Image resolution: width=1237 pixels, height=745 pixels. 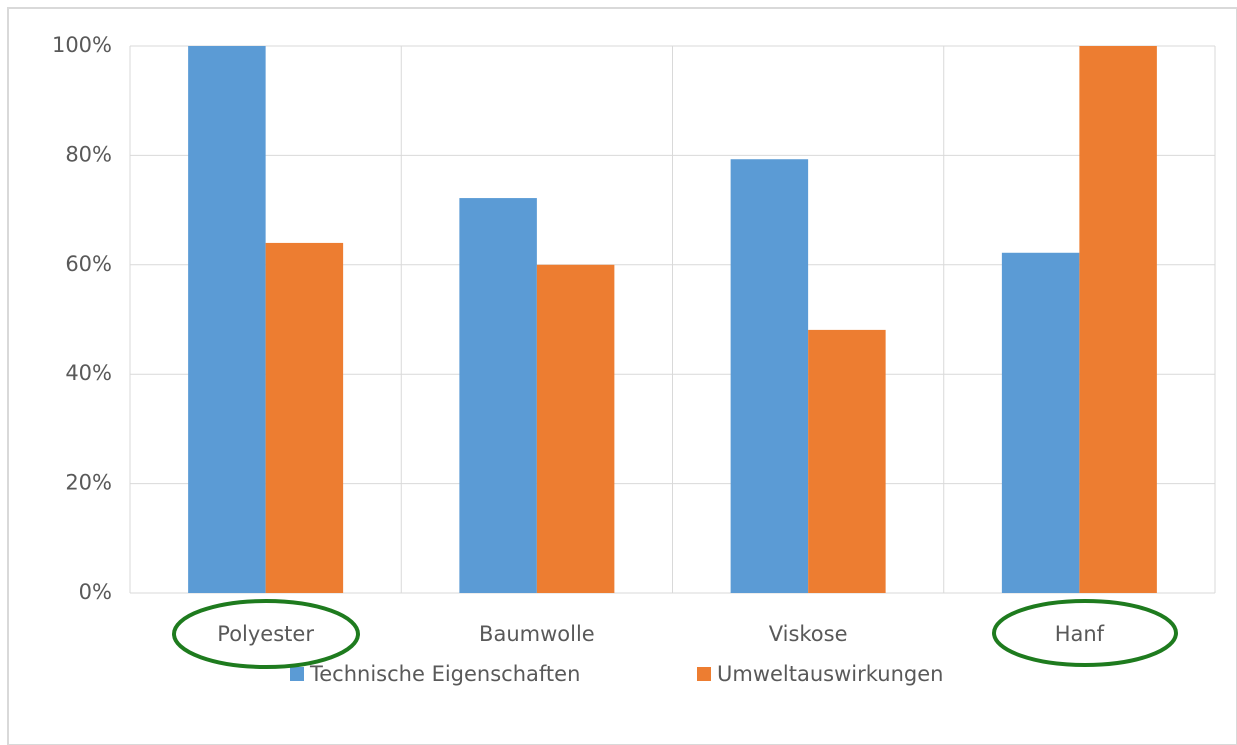 What do you see at coordinates (830, 674) in the screenshot?
I see `legend-label: Umweltauswirkungen` at bounding box center [830, 674].